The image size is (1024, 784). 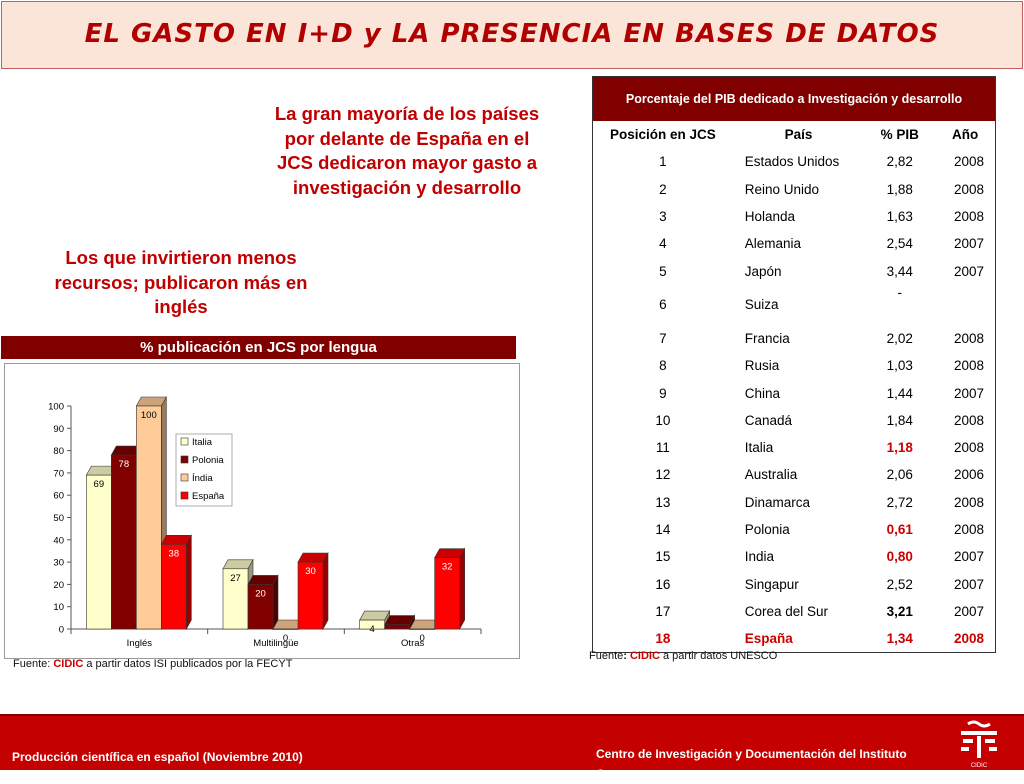 I want to click on source-suffix: a partir datos UNESCO, so click(x=718, y=656).